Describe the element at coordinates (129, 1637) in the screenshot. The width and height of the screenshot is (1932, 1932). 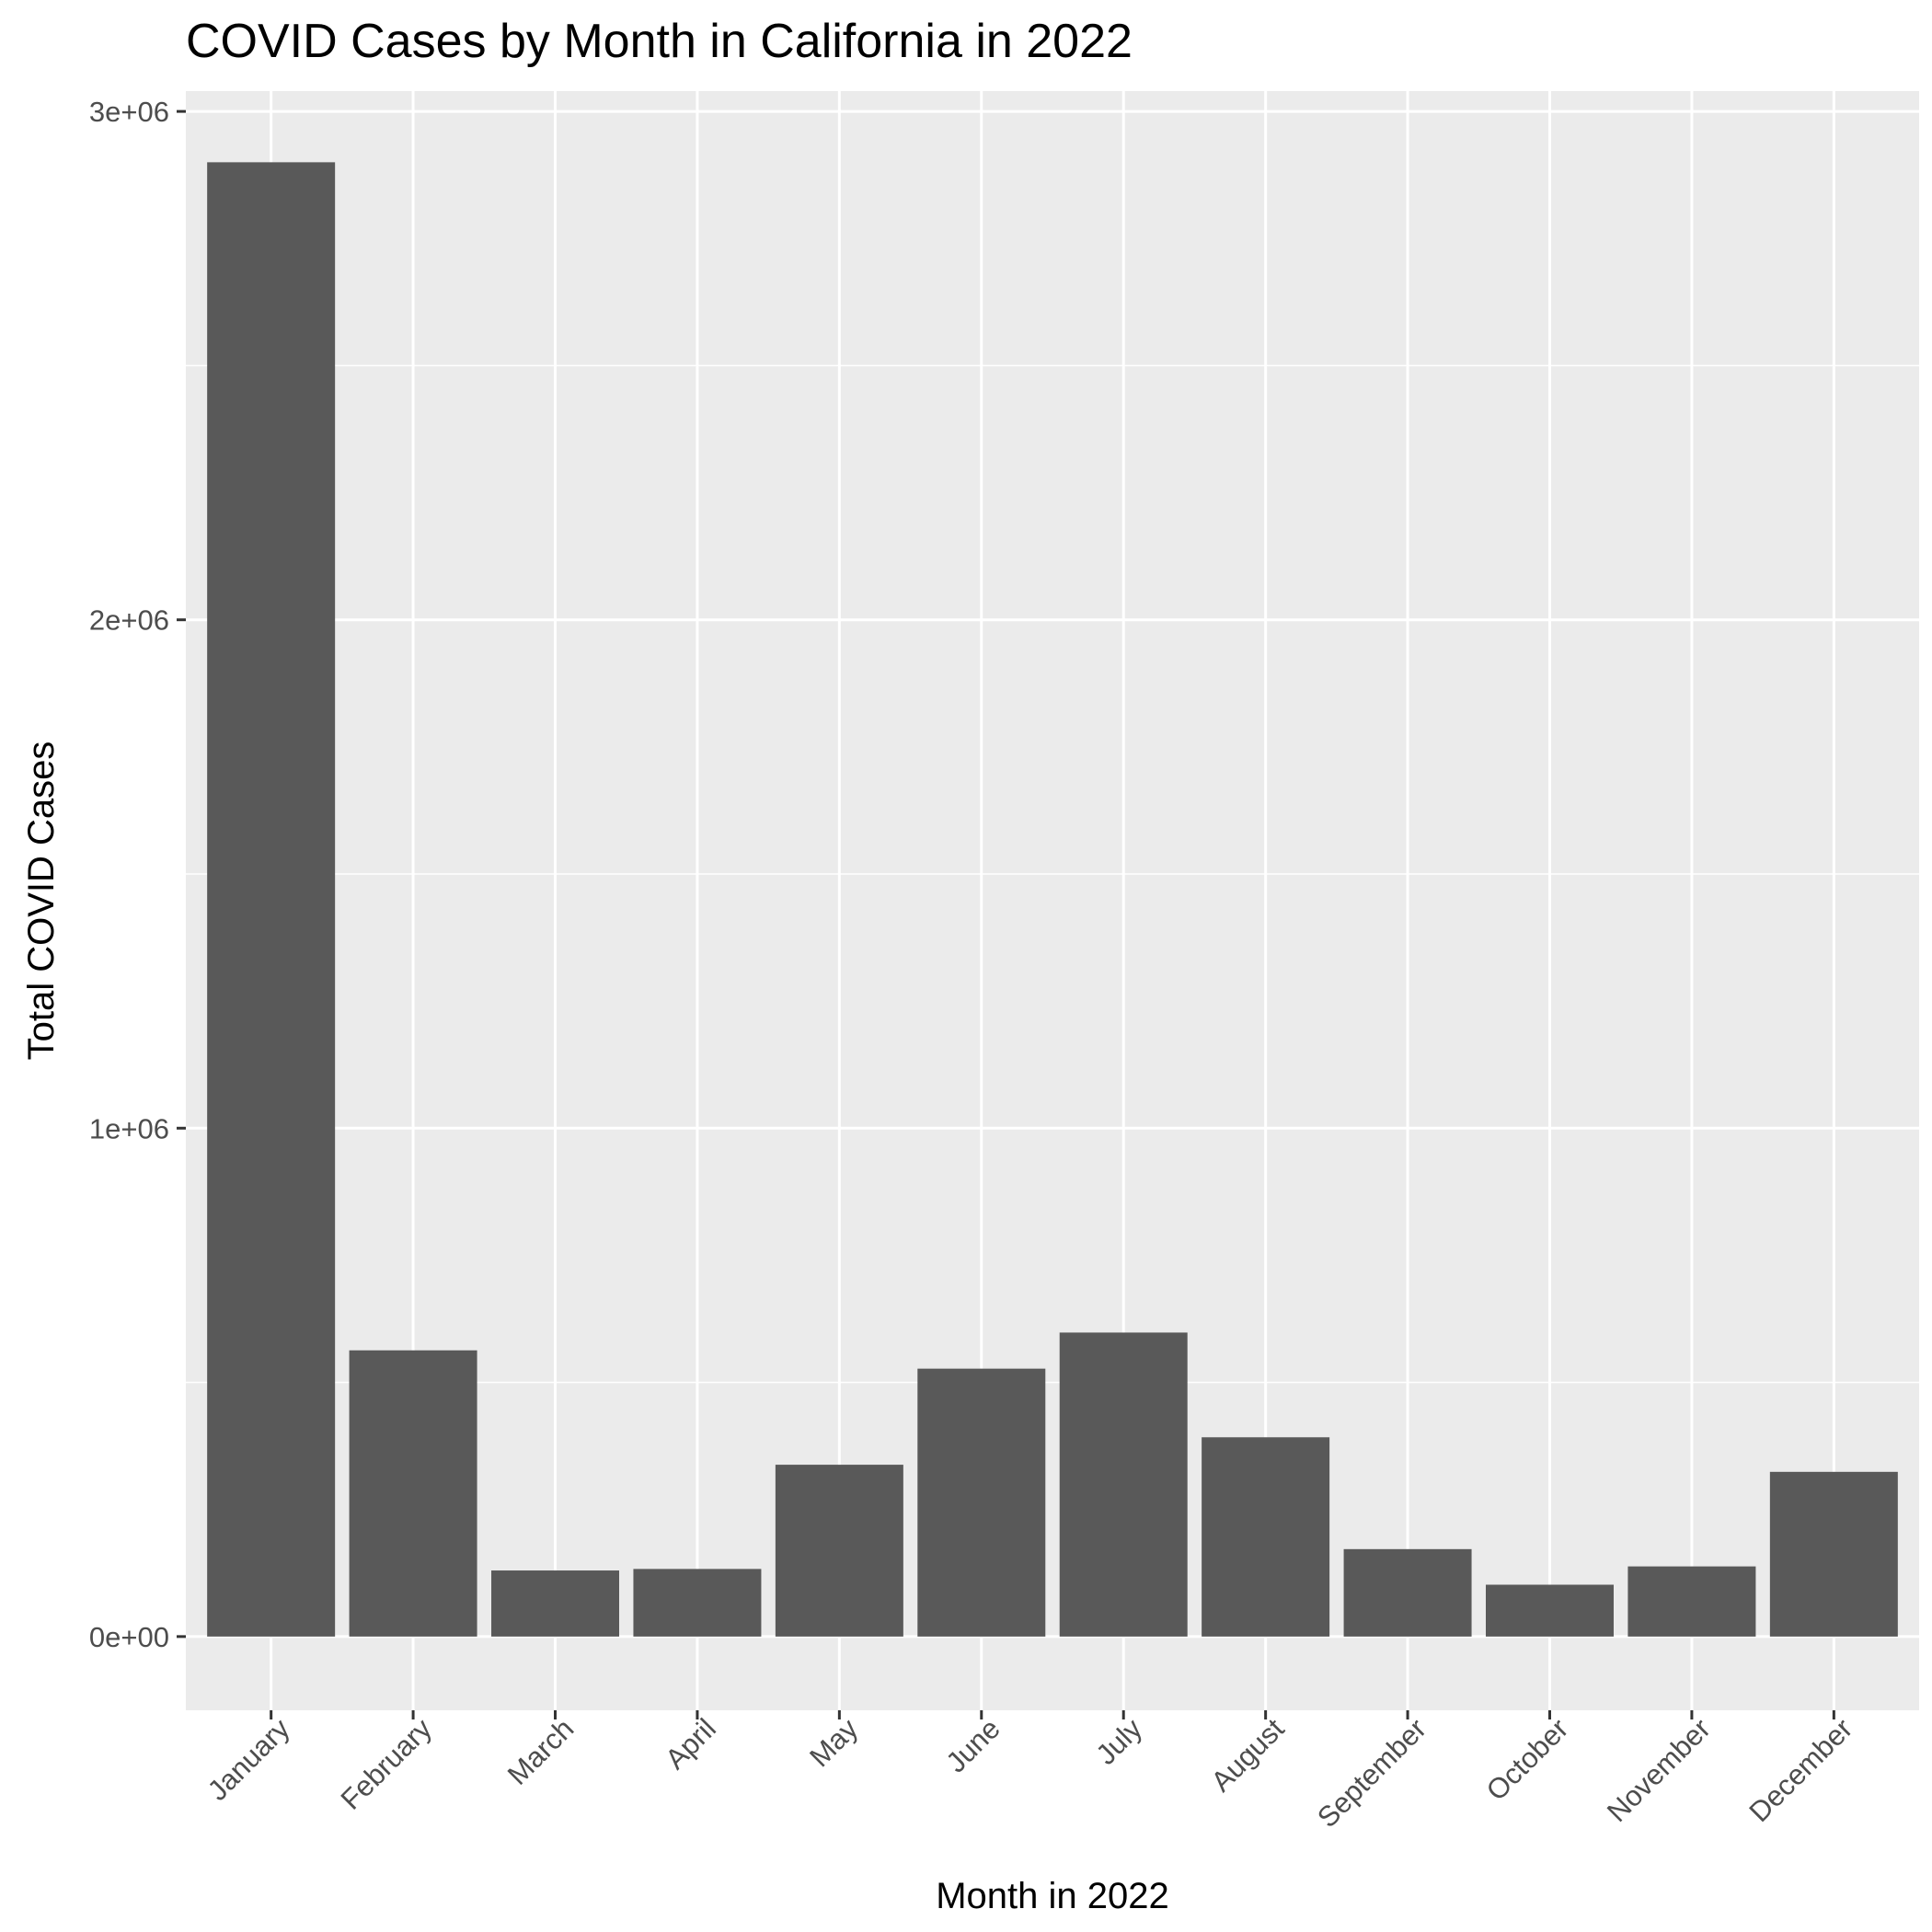
I see `y-tick-label: 0e+00` at that location.